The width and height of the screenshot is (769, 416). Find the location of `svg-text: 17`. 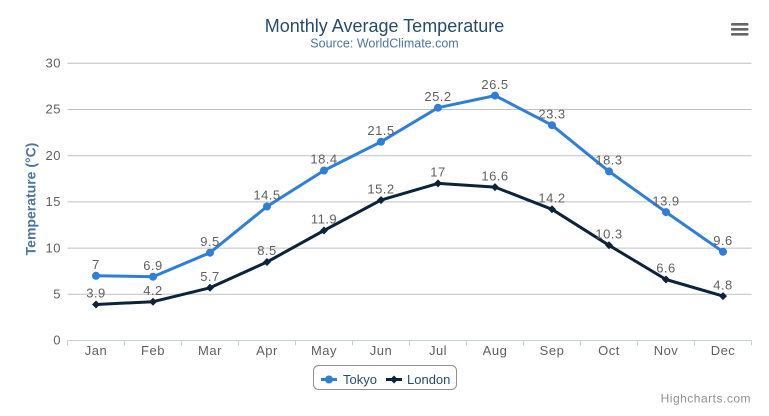

svg-text: 17 is located at coordinates (437, 172).